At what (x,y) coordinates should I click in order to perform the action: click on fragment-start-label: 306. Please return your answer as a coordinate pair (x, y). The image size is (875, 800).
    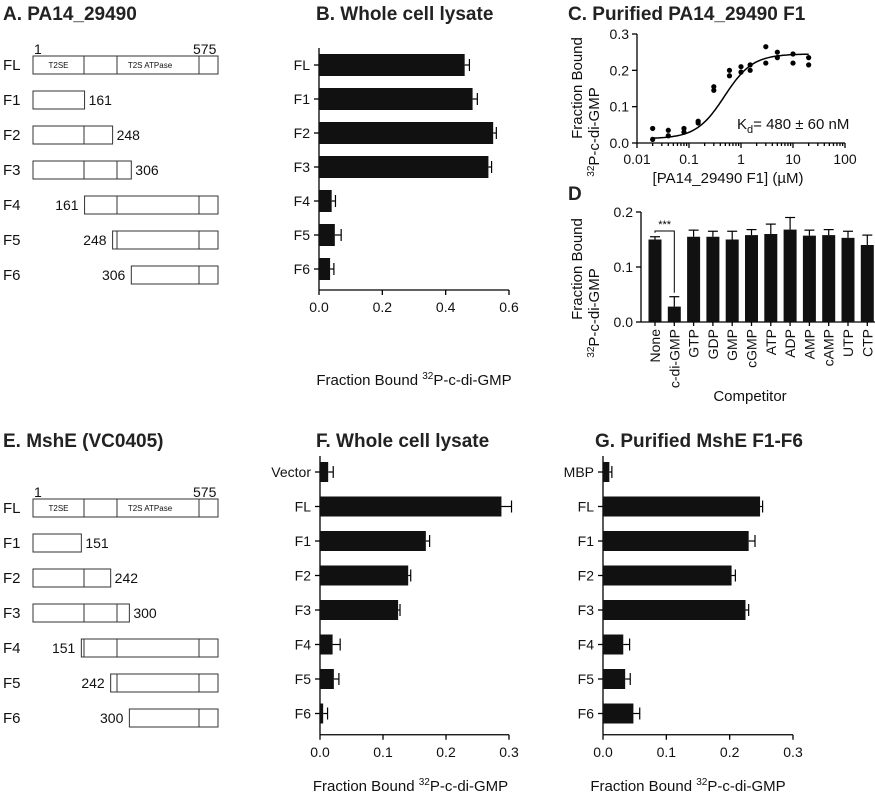
    Looking at the image, I should click on (114, 275).